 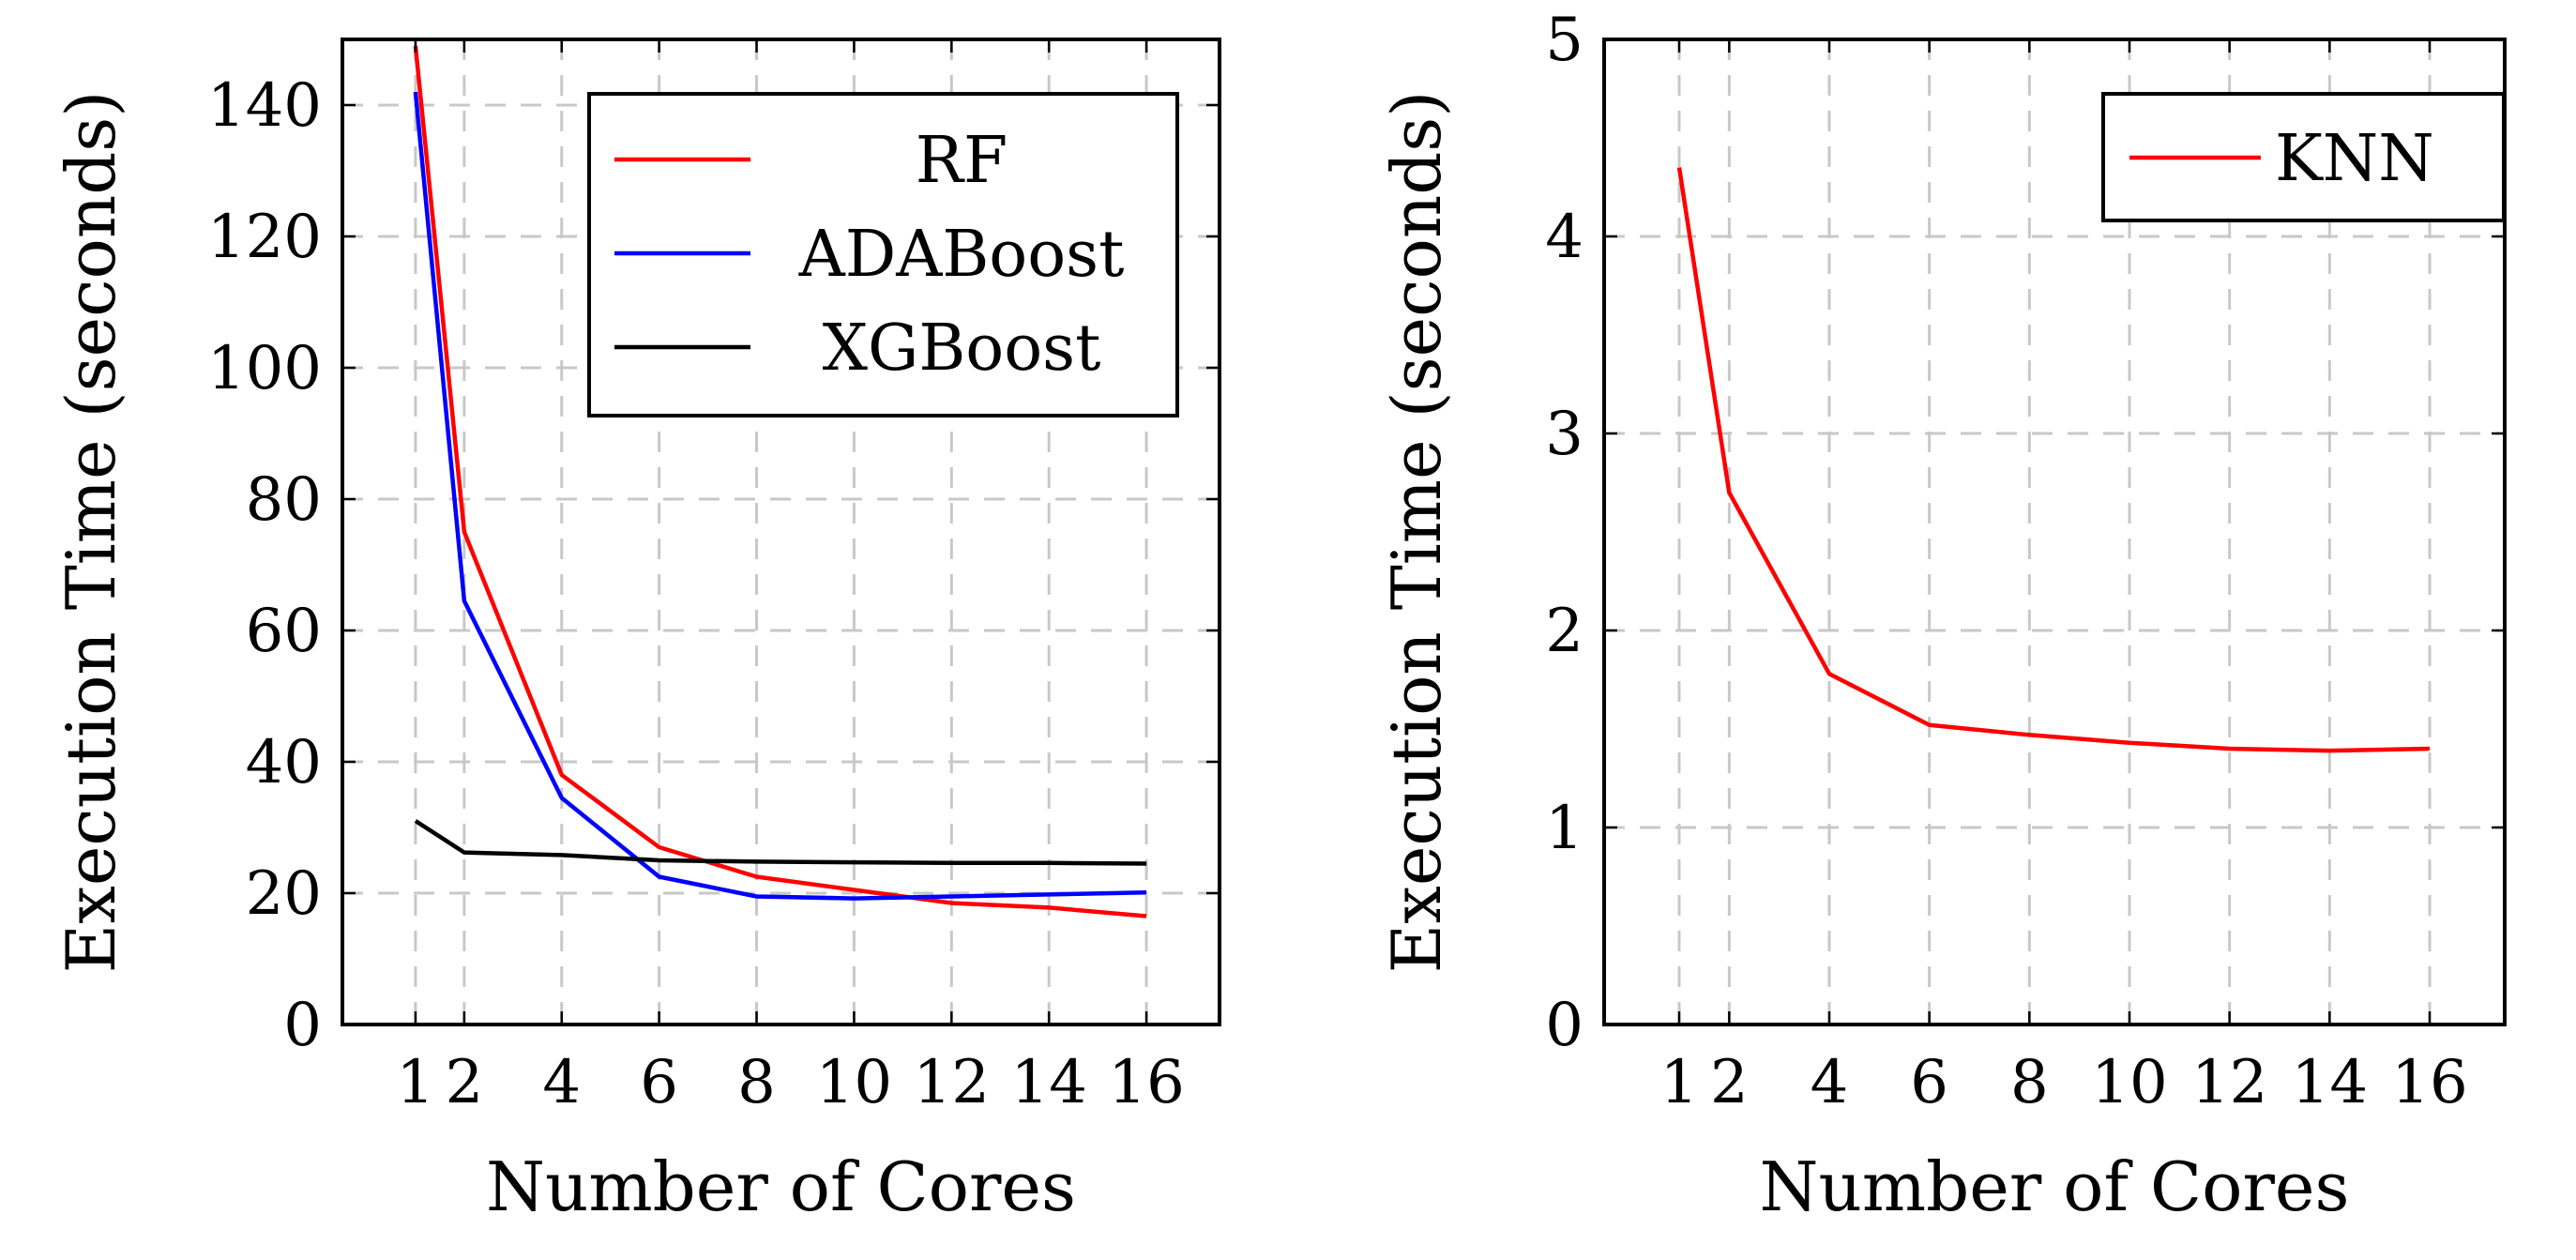 What do you see at coordinates (284, 894) in the screenshot?
I see `y-tick-label: 20` at bounding box center [284, 894].